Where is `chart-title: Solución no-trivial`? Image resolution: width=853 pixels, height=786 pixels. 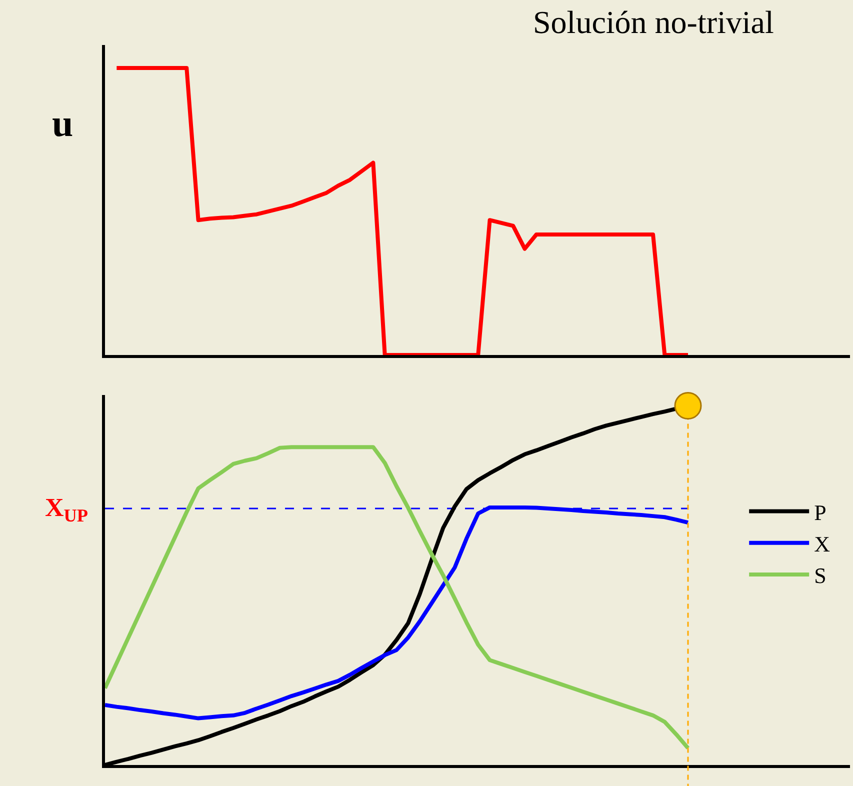
chart-title: Solución no-trivial is located at coordinates (653, 22).